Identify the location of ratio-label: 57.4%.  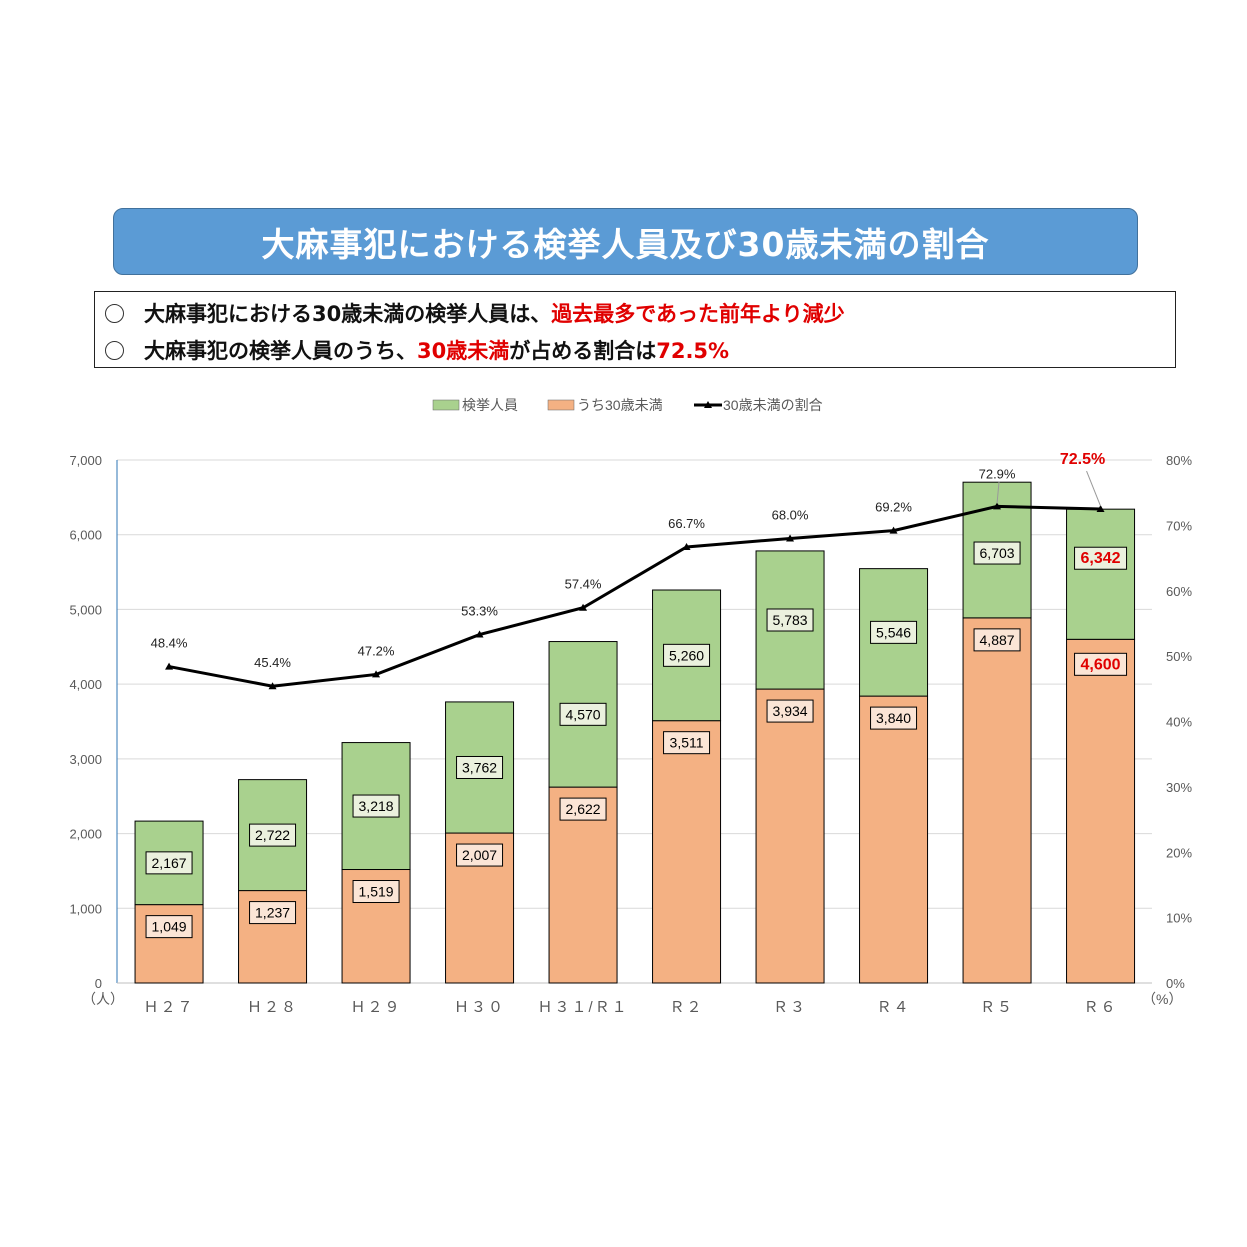
(583, 584).